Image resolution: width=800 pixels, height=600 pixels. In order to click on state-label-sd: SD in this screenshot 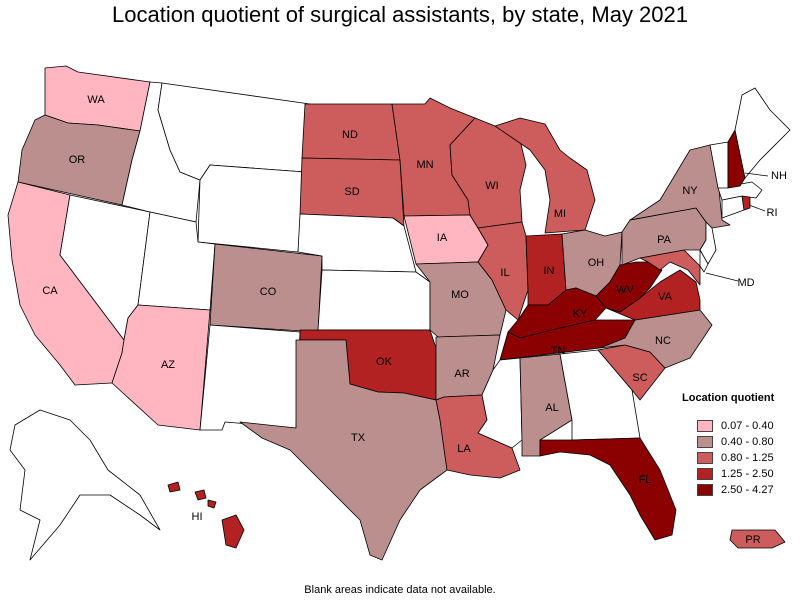, I will do `click(351, 192)`.